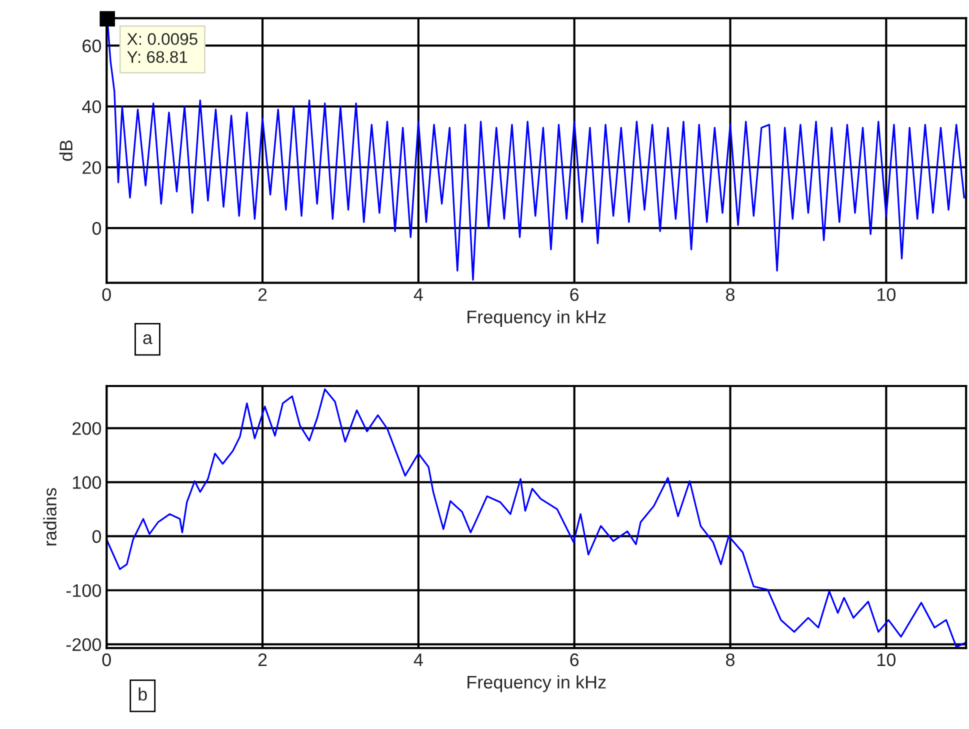  I want to click on y-tick-label: 60, so click(92, 46).